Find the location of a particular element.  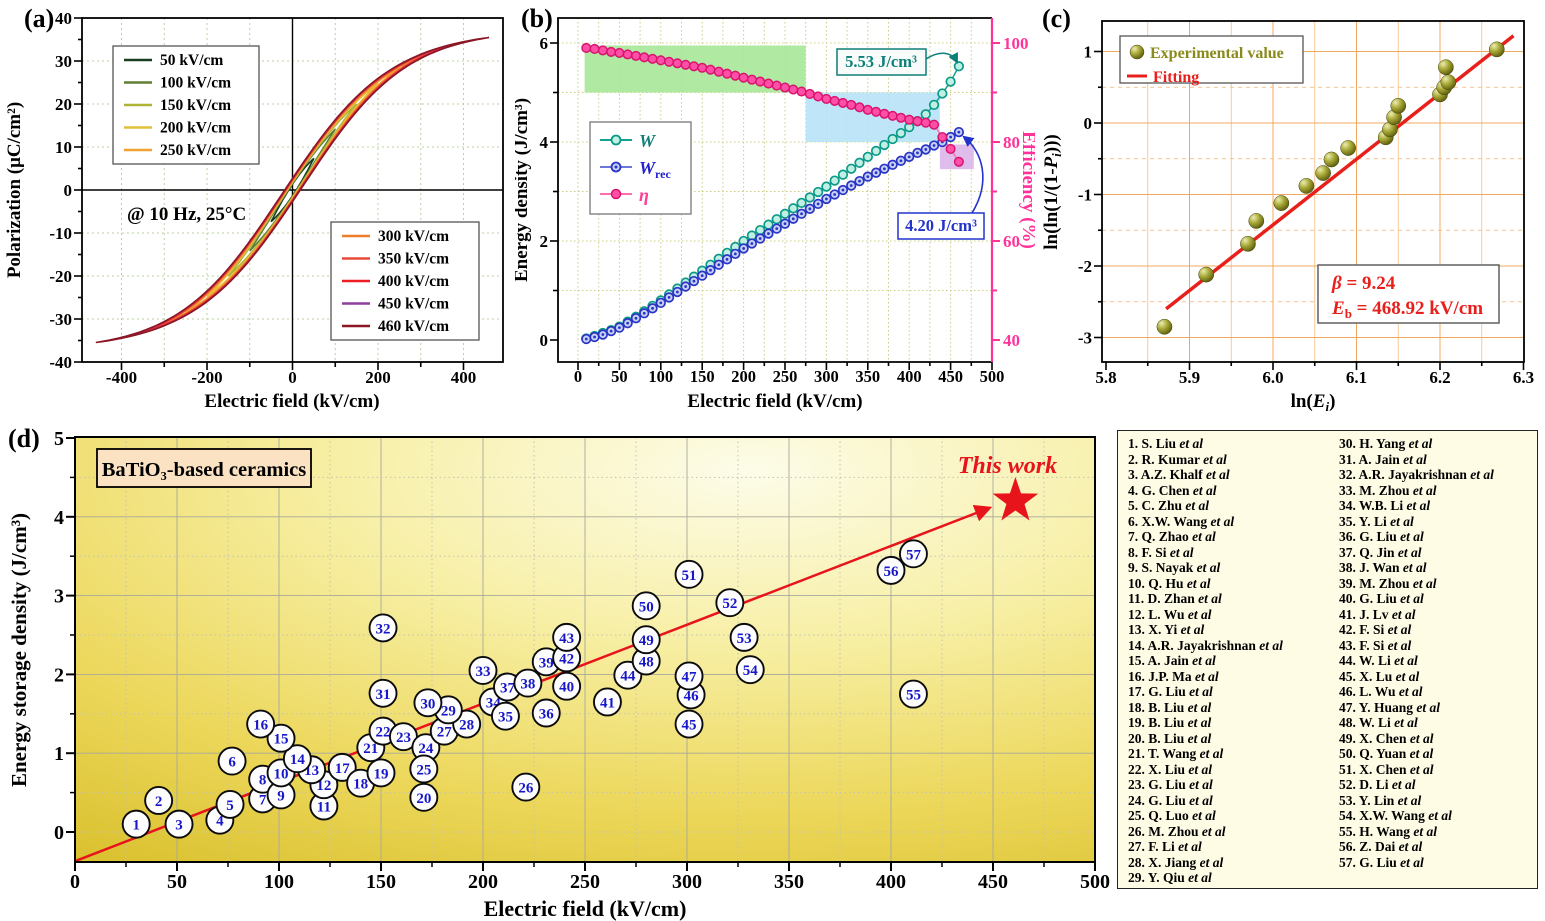

reference-entry: 45. X. Lu et al is located at coordinates (1379, 676).